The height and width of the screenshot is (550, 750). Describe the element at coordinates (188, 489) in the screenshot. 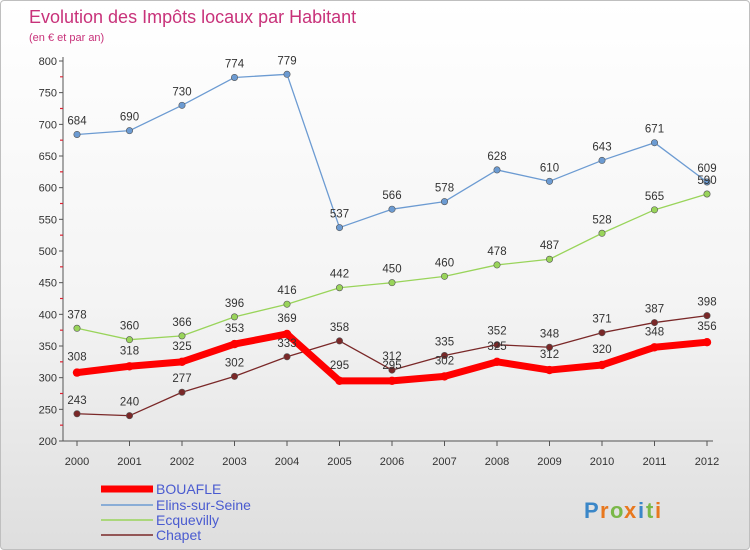

I see `legend-label-bouafle: BOUAFLE` at that location.